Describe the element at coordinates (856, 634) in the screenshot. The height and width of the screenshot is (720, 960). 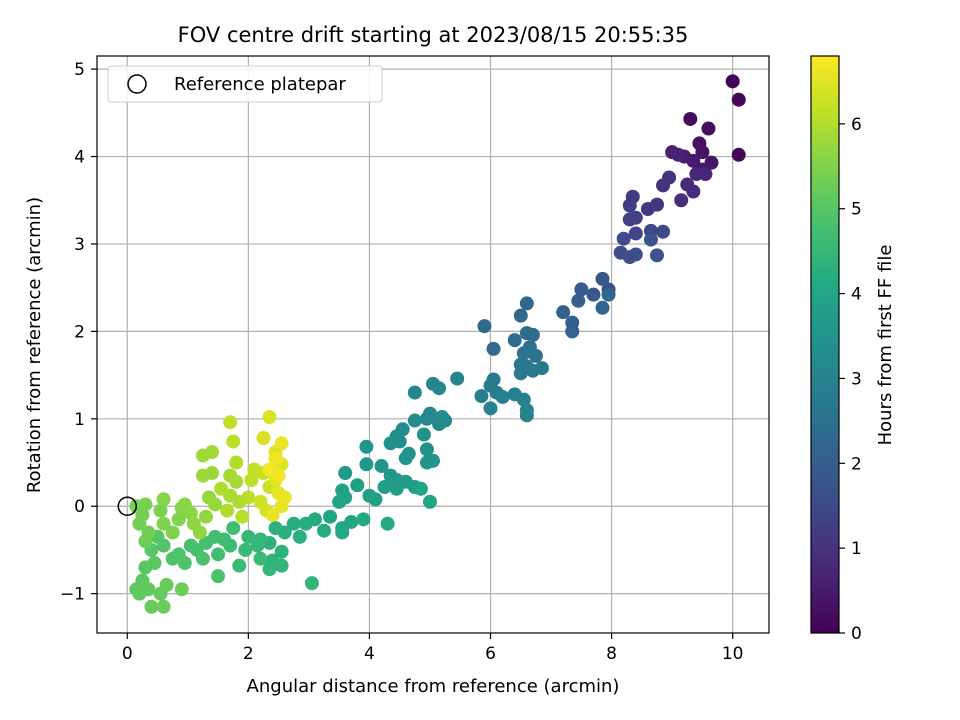
I see `colorbar-tick-label: 0` at that location.